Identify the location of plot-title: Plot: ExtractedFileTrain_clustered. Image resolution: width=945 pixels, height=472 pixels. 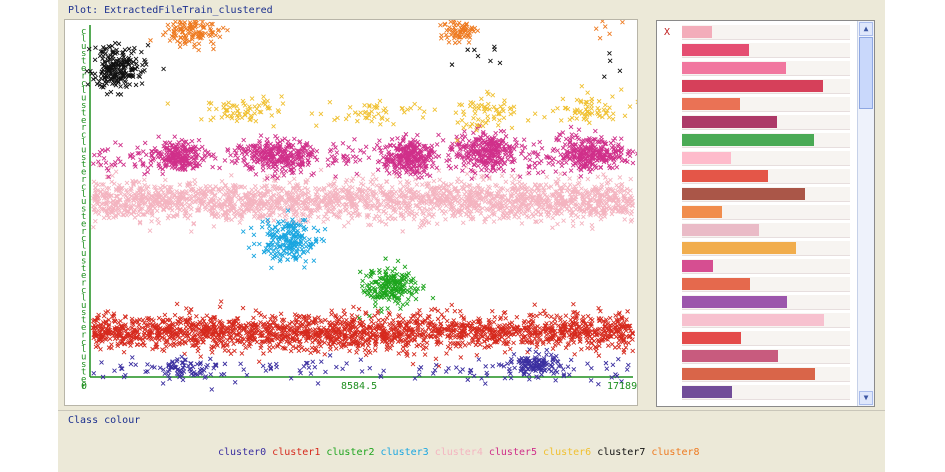
(170, 10).